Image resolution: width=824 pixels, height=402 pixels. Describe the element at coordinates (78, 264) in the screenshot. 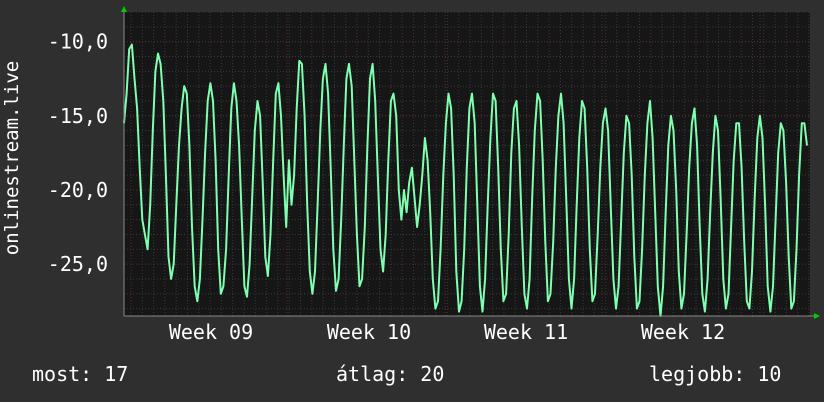

I see `y-tick-label: -25,0` at that location.